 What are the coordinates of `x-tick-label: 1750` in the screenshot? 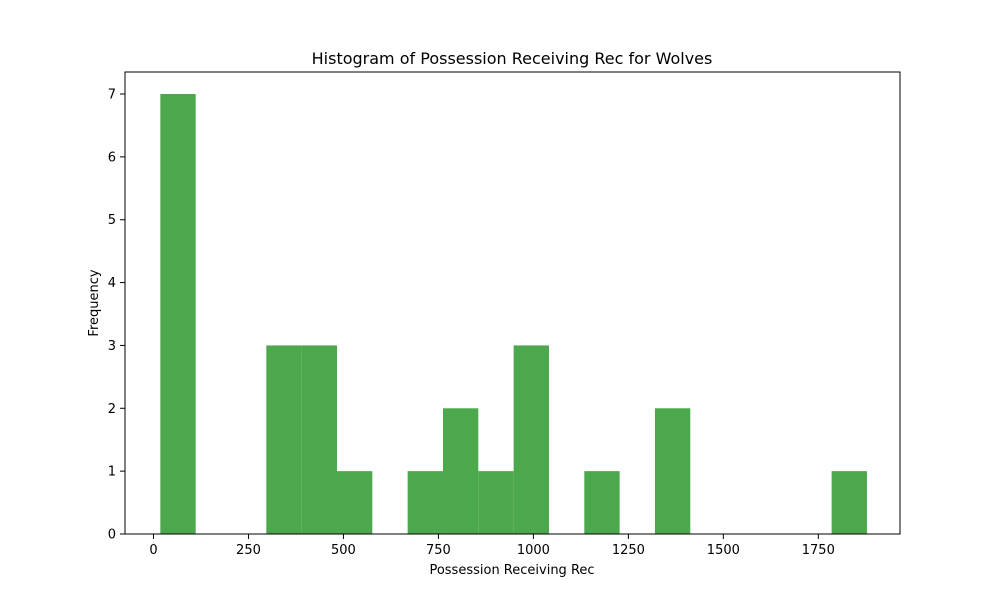 It's located at (818, 550).